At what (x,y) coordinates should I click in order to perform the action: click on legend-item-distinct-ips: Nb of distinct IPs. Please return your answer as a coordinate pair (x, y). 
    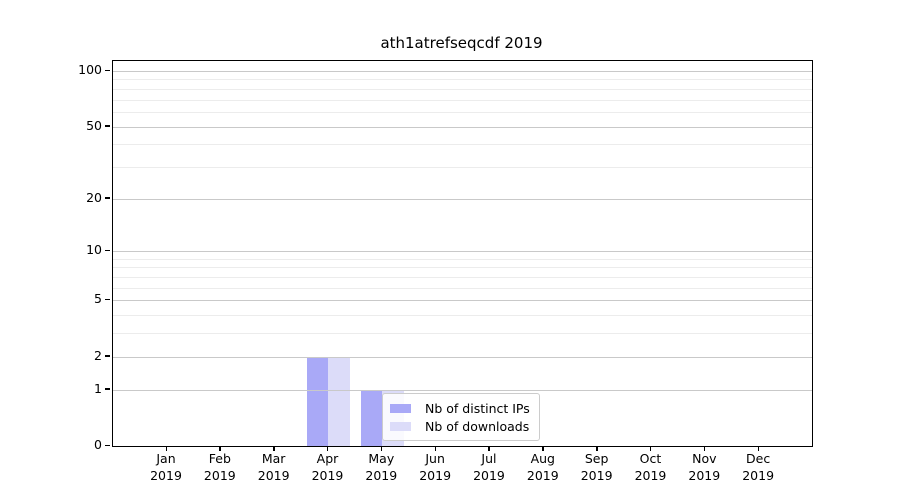
    Looking at the image, I should click on (460, 408).